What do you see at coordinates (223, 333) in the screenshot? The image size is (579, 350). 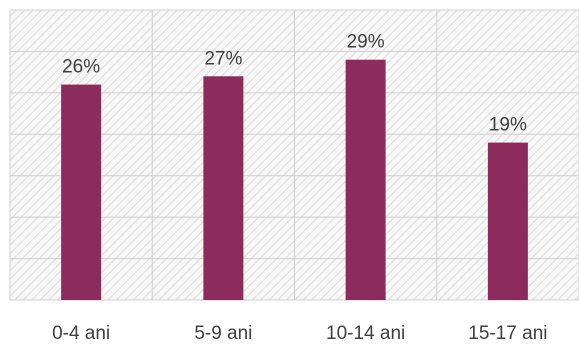 I see `x-tick-label: 5-9 ani` at bounding box center [223, 333].